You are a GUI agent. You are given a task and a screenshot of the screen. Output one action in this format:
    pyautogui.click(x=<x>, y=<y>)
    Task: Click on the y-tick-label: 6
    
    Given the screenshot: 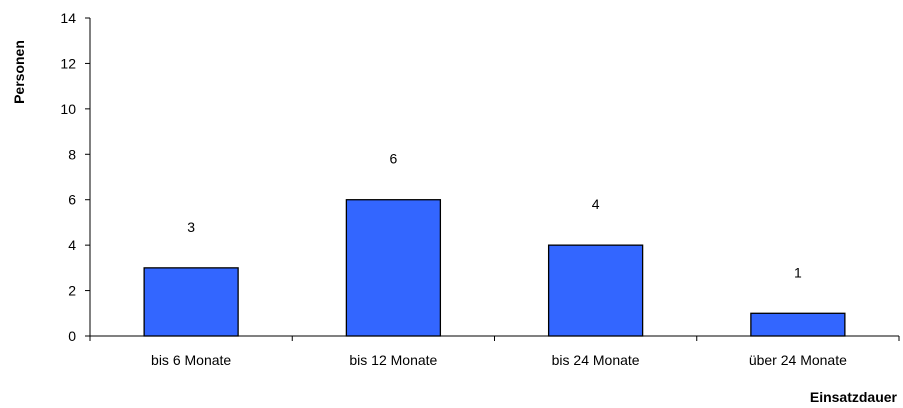 What is the action you would take?
    pyautogui.click(x=72, y=200)
    